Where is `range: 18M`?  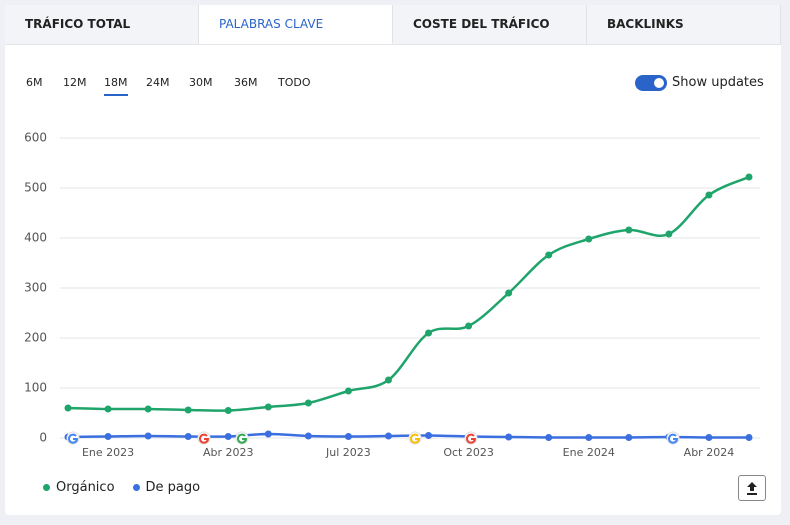 range: 18M is located at coordinates (116, 86).